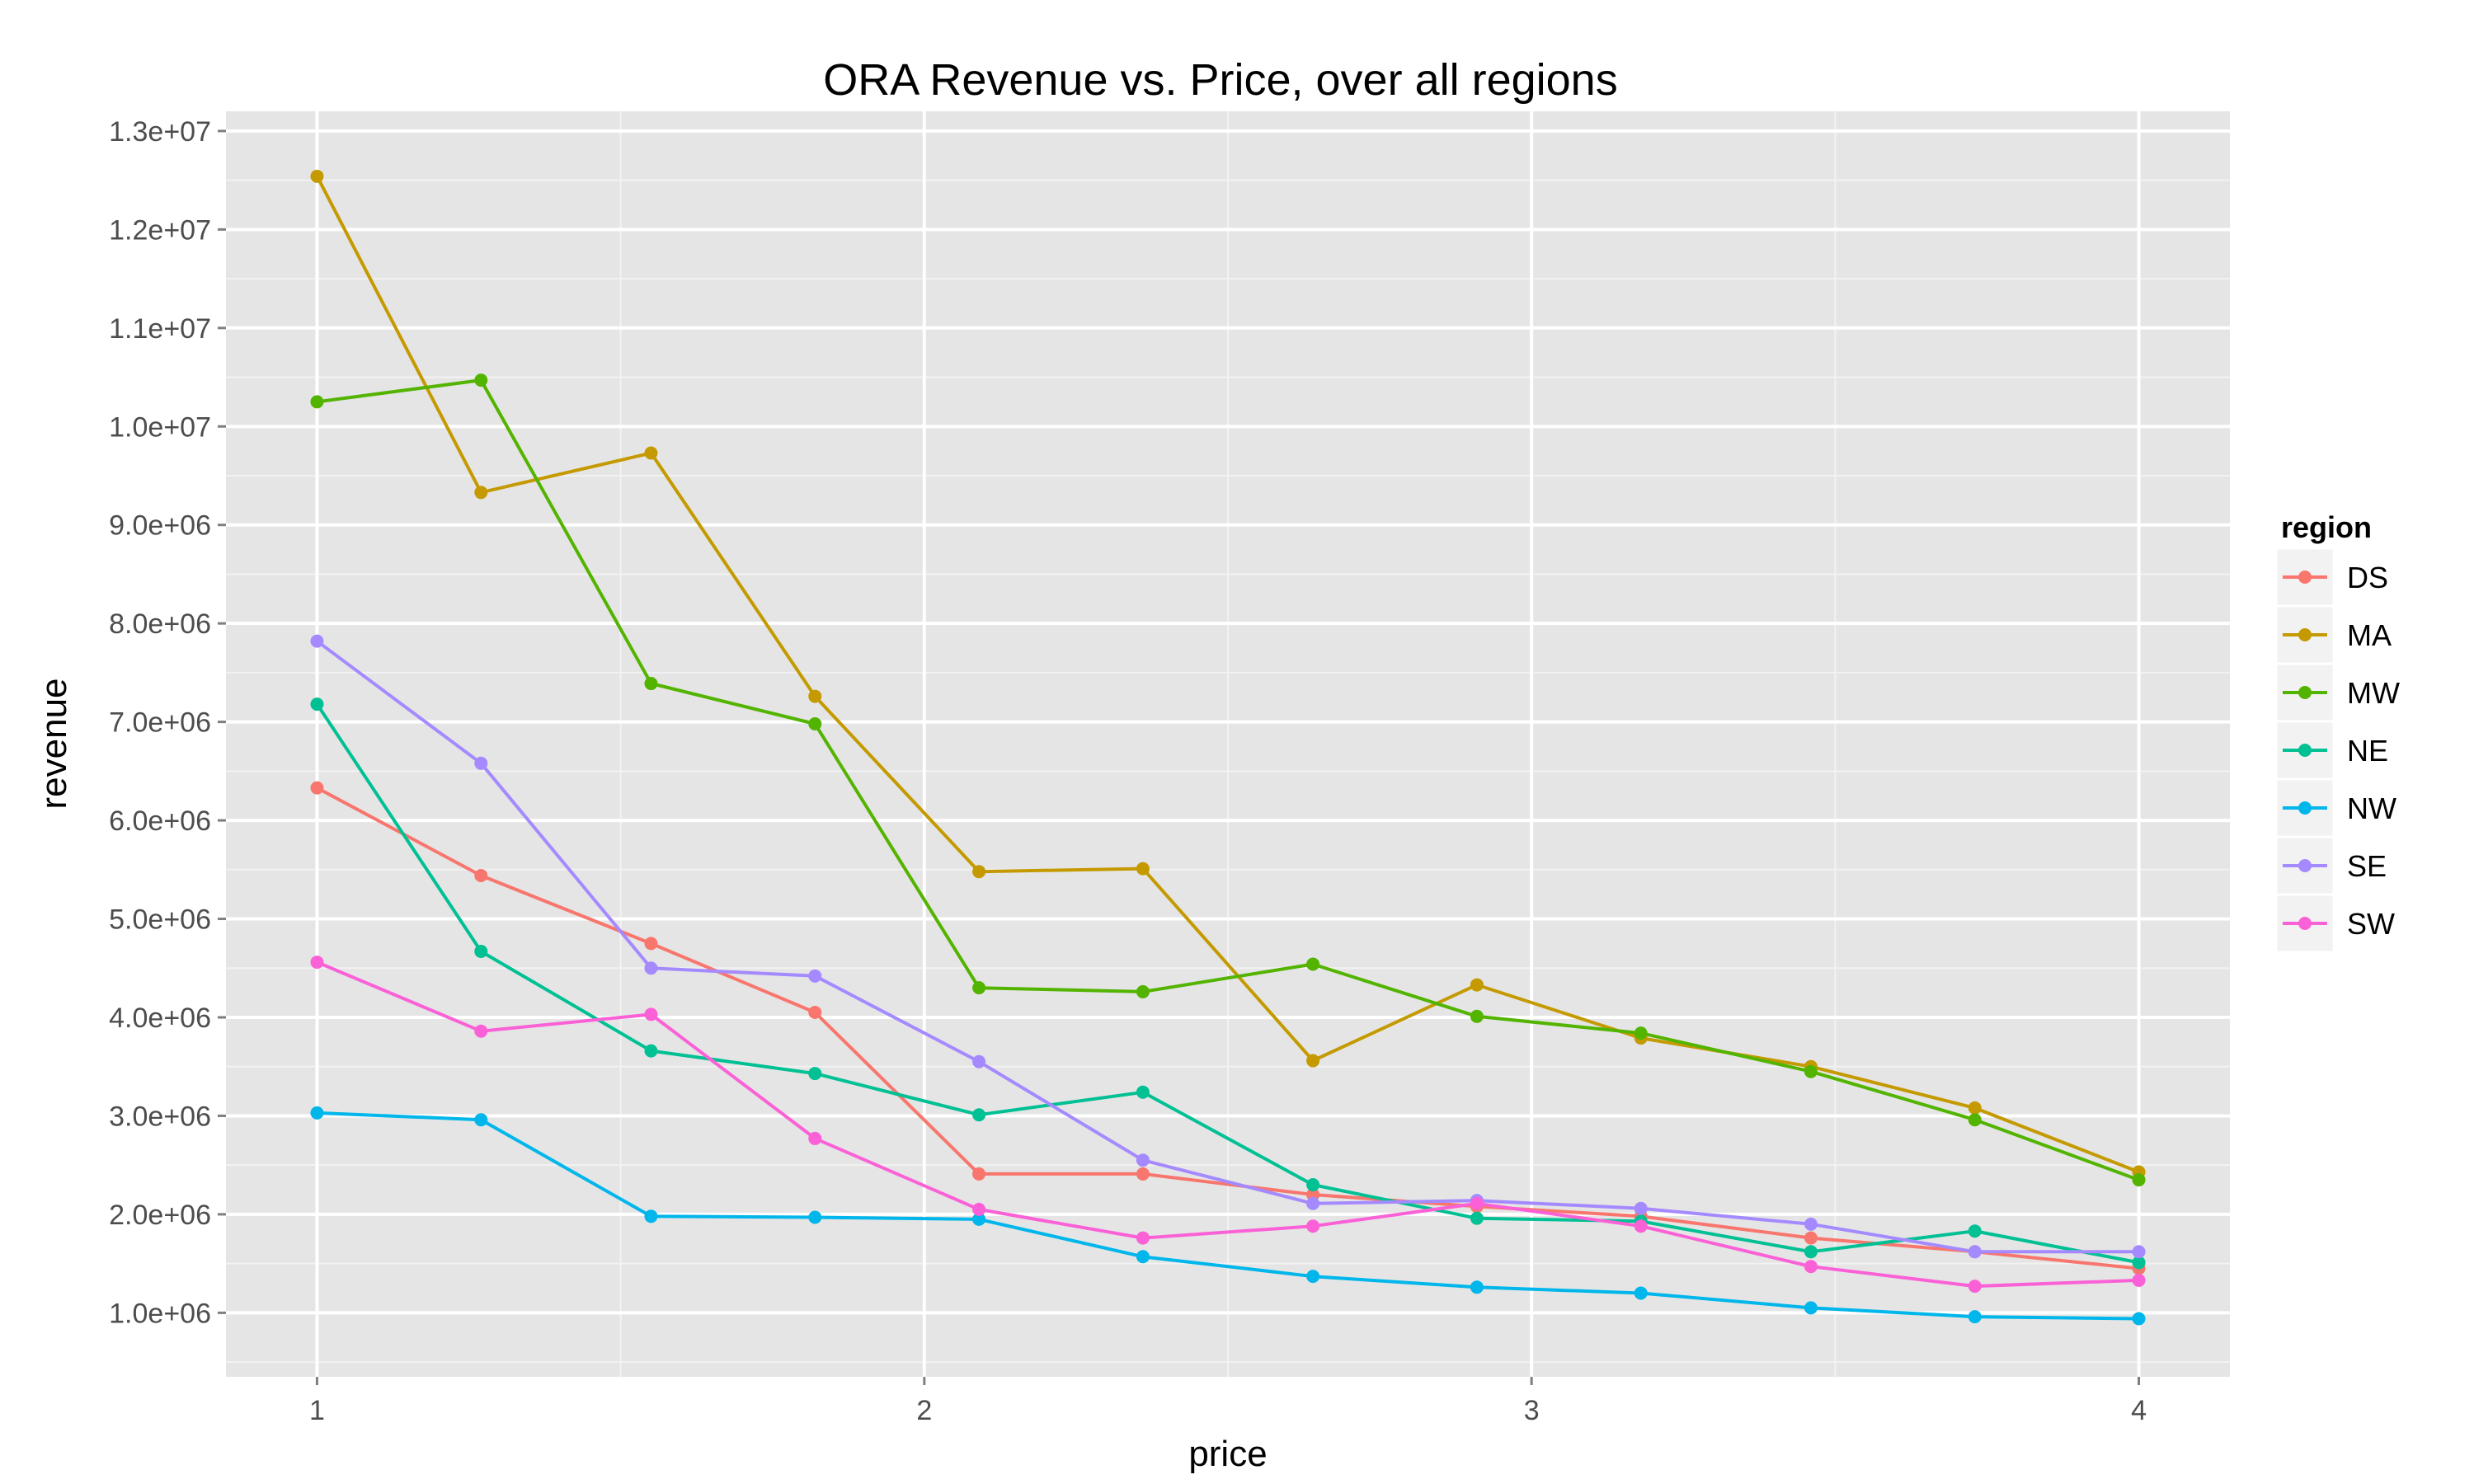 Image resolution: width=2474 pixels, height=1484 pixels. Describe the element at coordinates (160, 329) in the screenshot. I see `y-tick-label: 1.1e+07` at that location.